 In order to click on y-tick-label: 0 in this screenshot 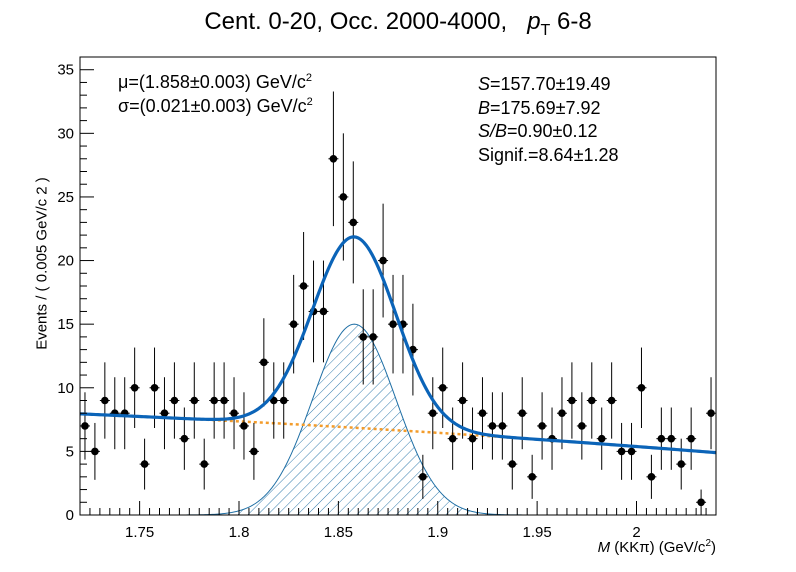, I will do `click(70, 515)`.